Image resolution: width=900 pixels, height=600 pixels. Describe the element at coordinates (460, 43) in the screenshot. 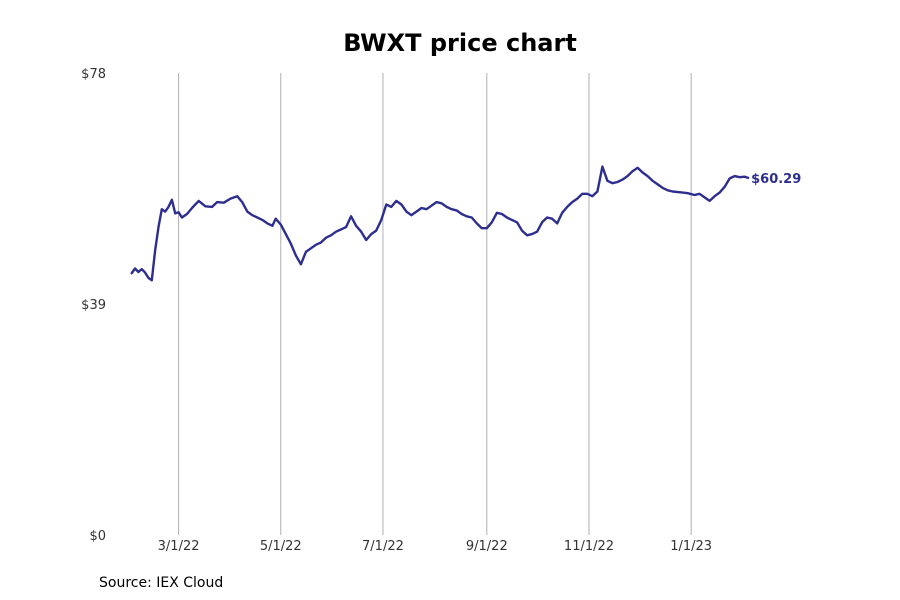

I see `chart-title: BWXT price chart` at that location.